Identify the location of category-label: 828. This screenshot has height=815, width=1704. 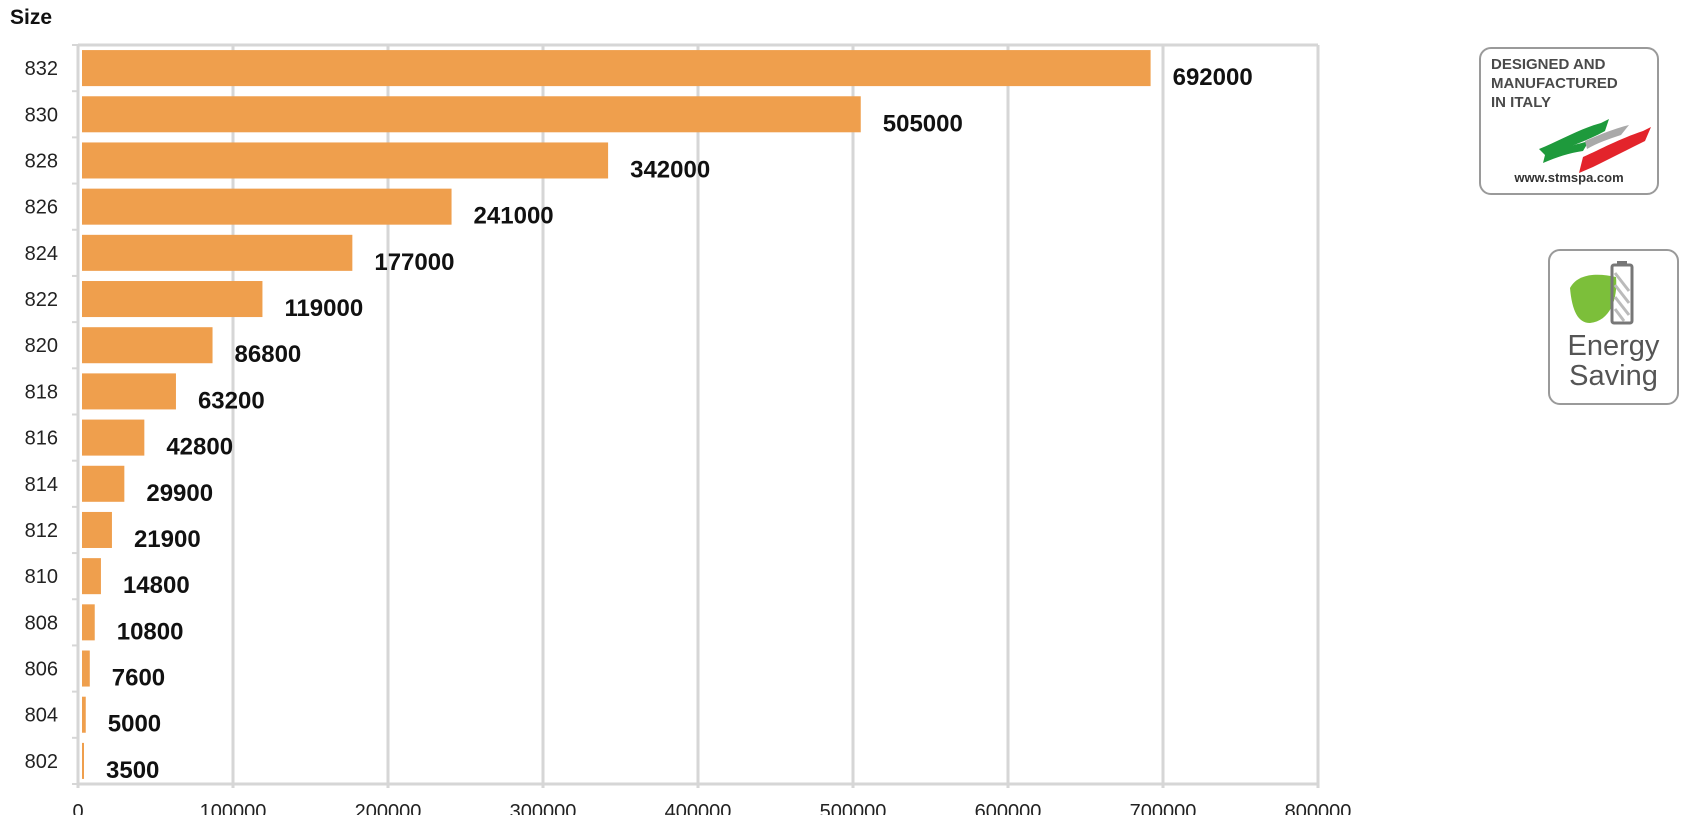
(41, 161).